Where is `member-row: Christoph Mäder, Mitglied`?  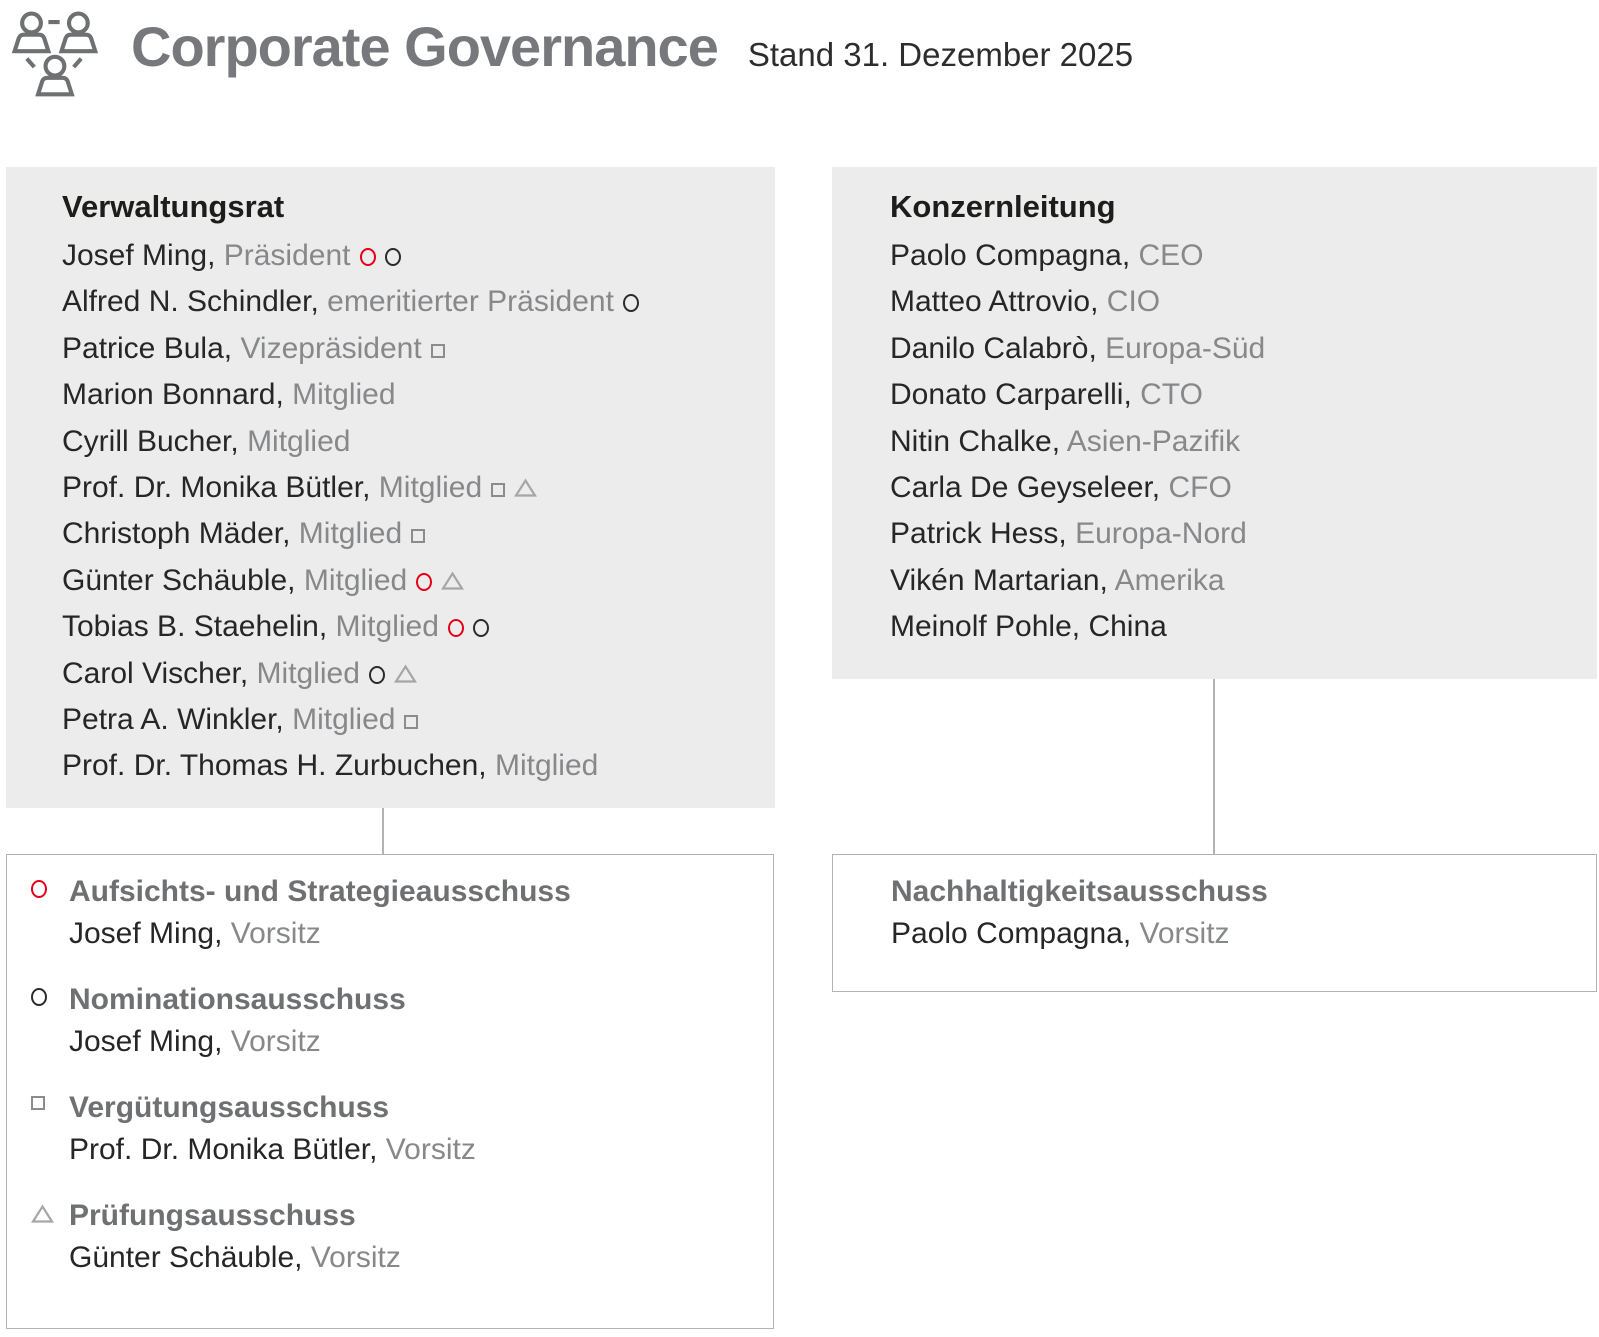
member-row: Christoph Mäder, Mitglied is located at coordinates (413, 534).